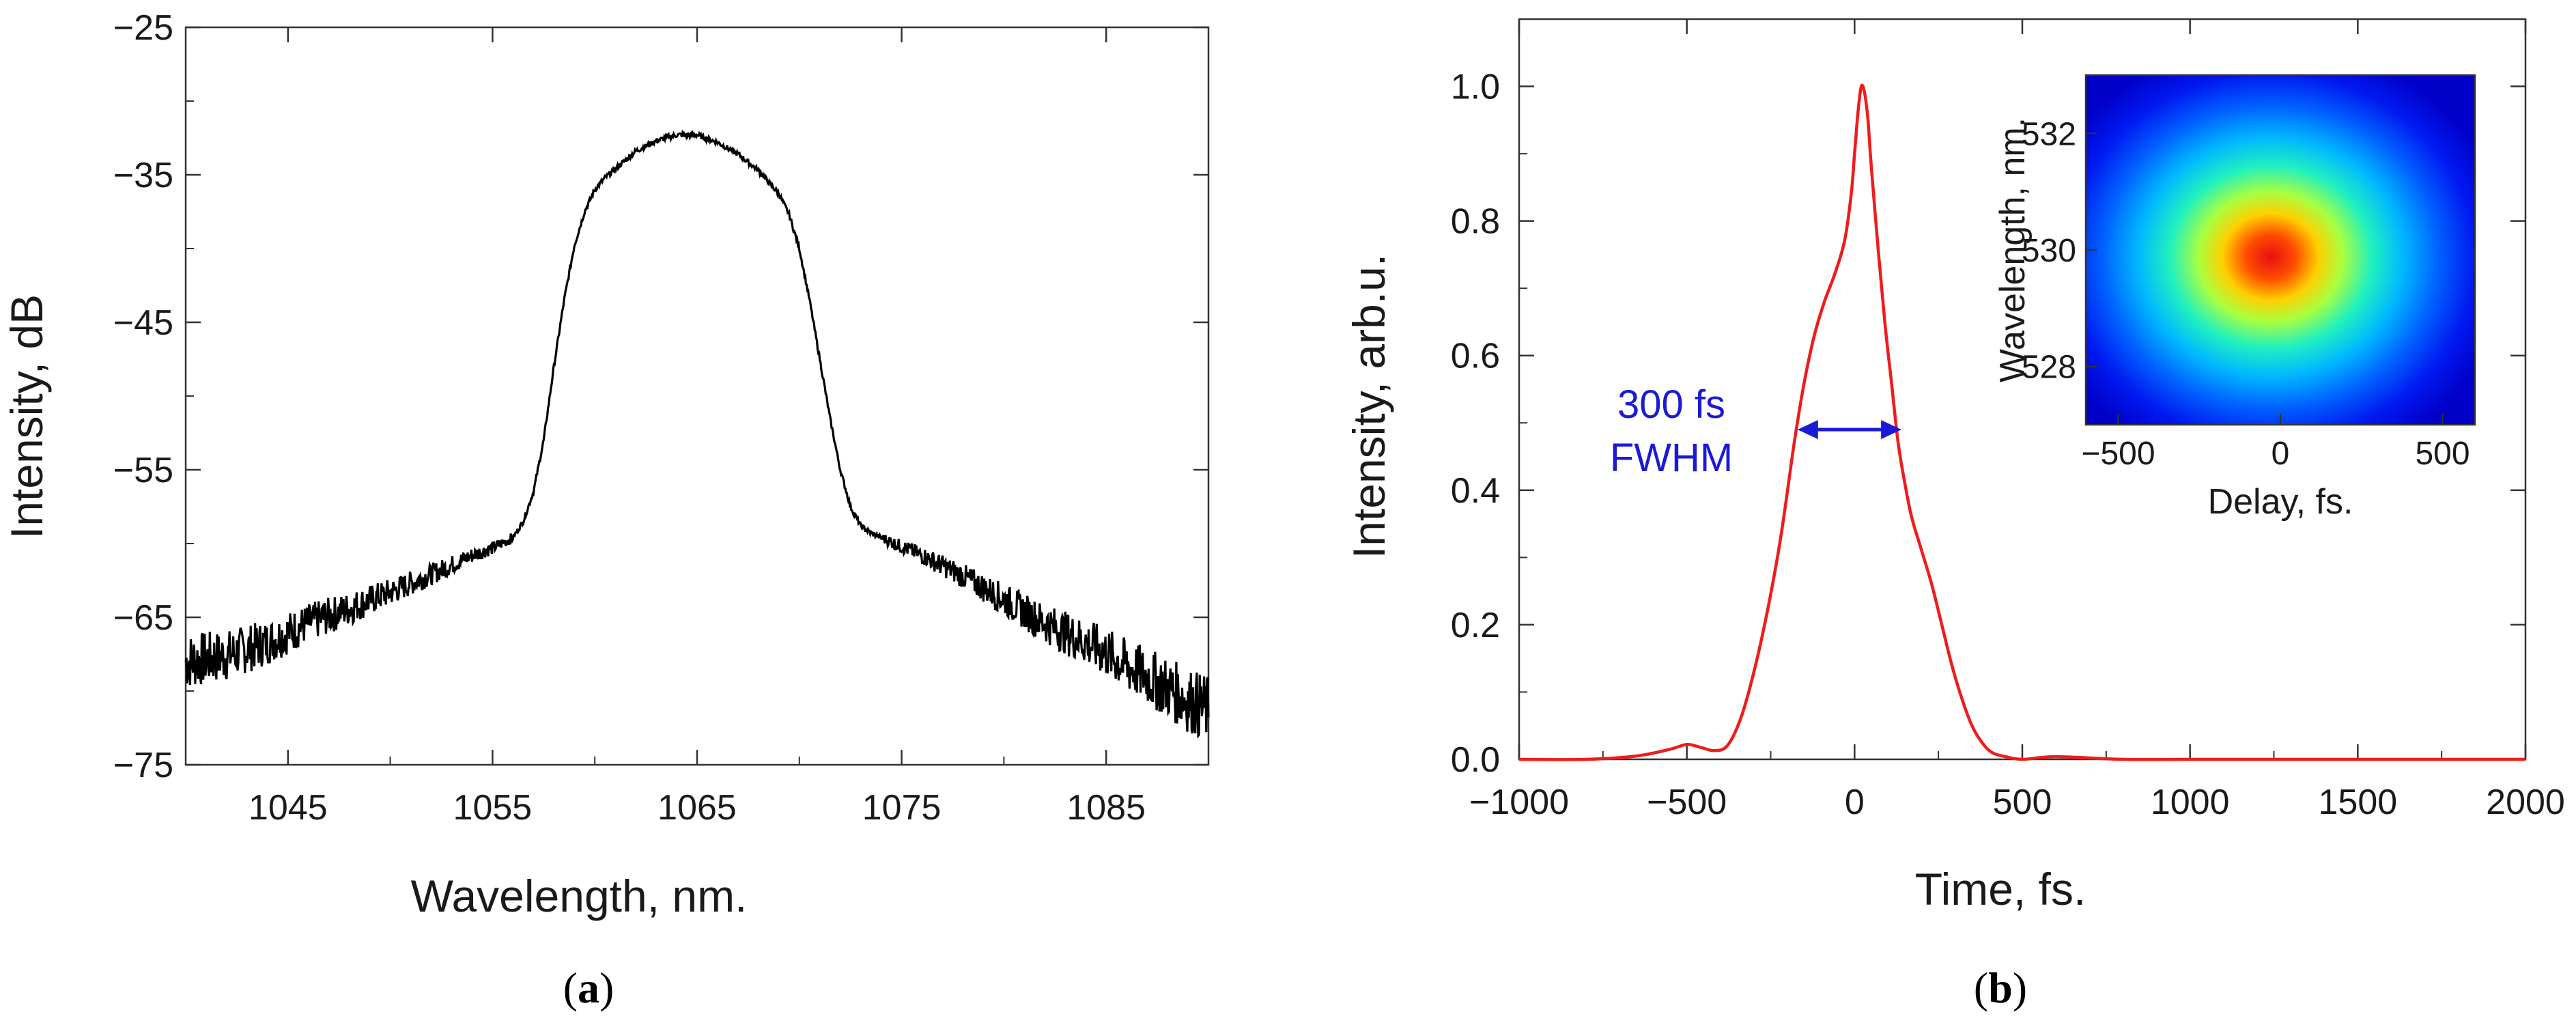  Describe the element at coordinates (2190, 802) in the screenshot. I see `chart-b-xtick-label: 1000` at that location.